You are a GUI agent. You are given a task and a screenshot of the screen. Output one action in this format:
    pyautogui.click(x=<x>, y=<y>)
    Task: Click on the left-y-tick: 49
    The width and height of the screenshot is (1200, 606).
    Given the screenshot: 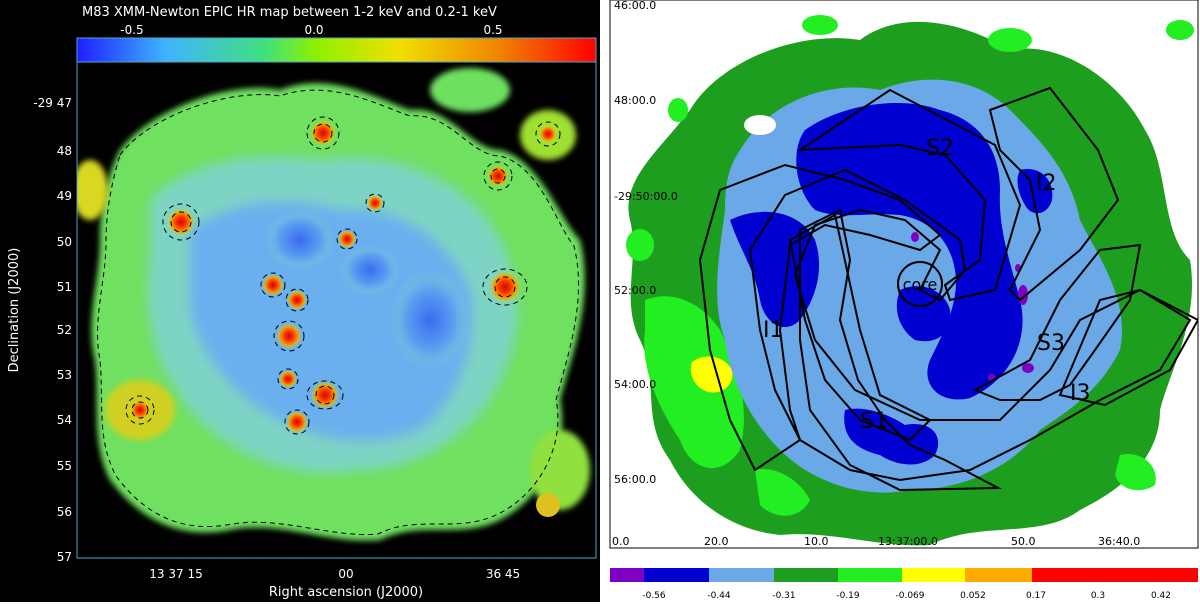 What is the action you would take?
    pyautogui.click(x=64, y=196)
    